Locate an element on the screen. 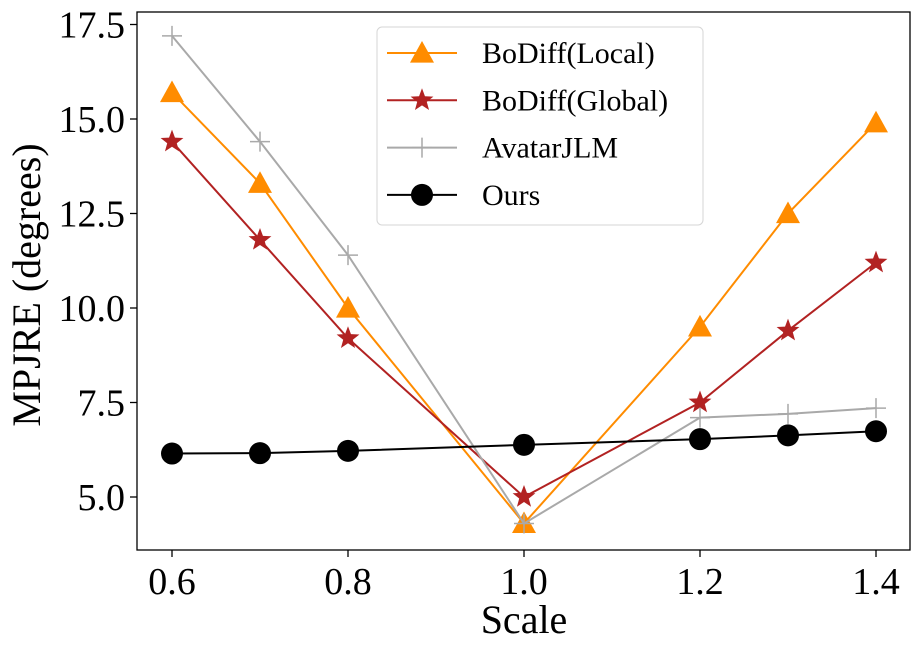 Image resolution: width=921 pixels, height=651 pixels. y-axis: 5.0 7.5 10.0 12.5 15.0 17.5 is located at coordinates (98, 262).